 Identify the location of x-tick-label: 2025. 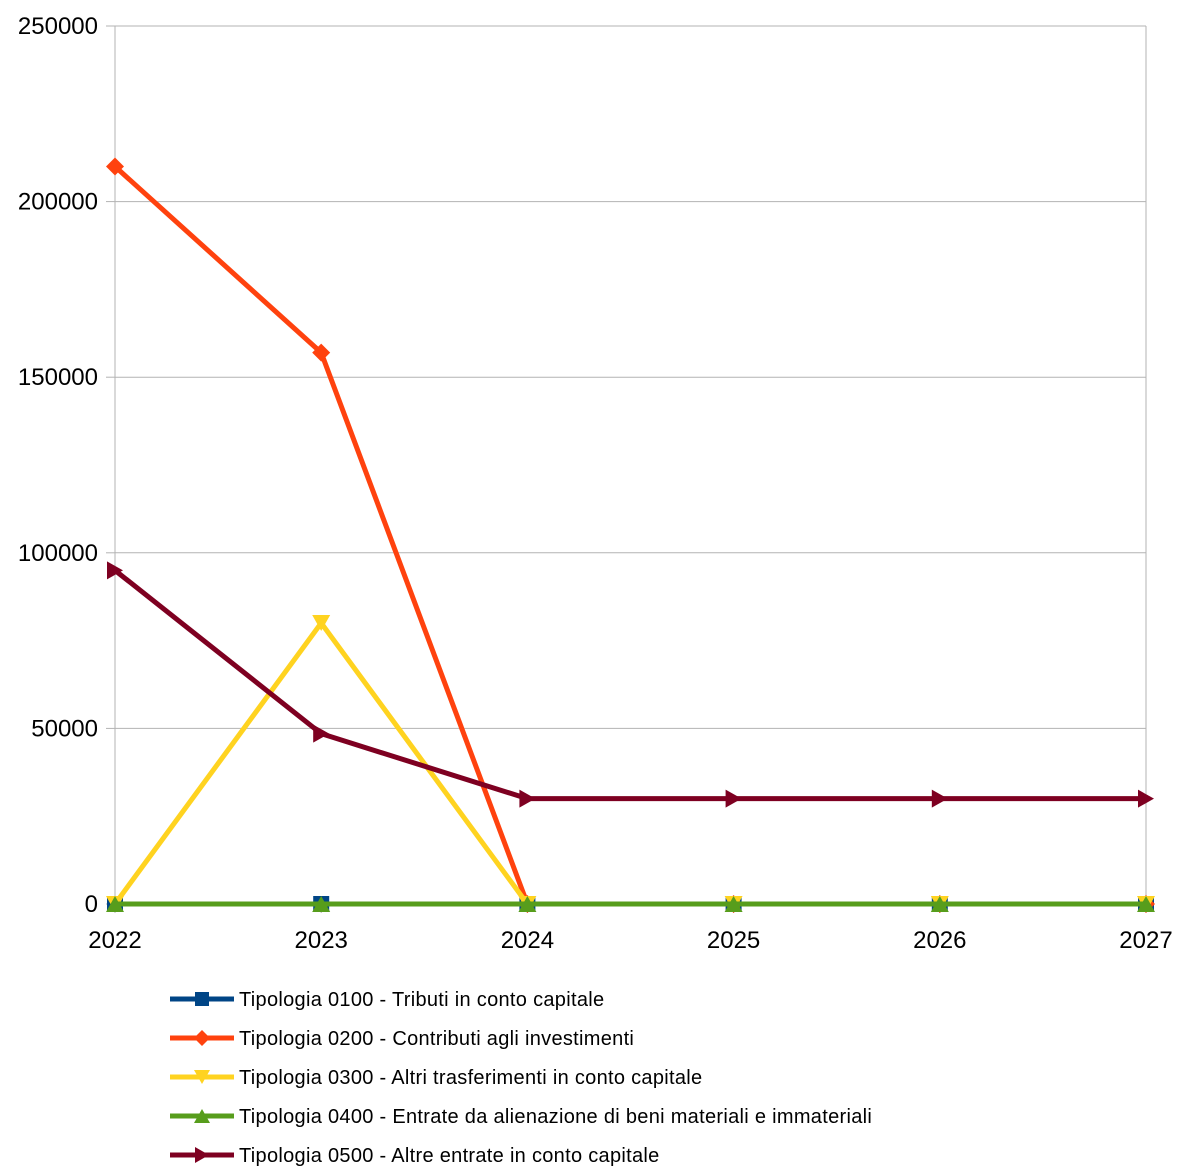
(733, 940).